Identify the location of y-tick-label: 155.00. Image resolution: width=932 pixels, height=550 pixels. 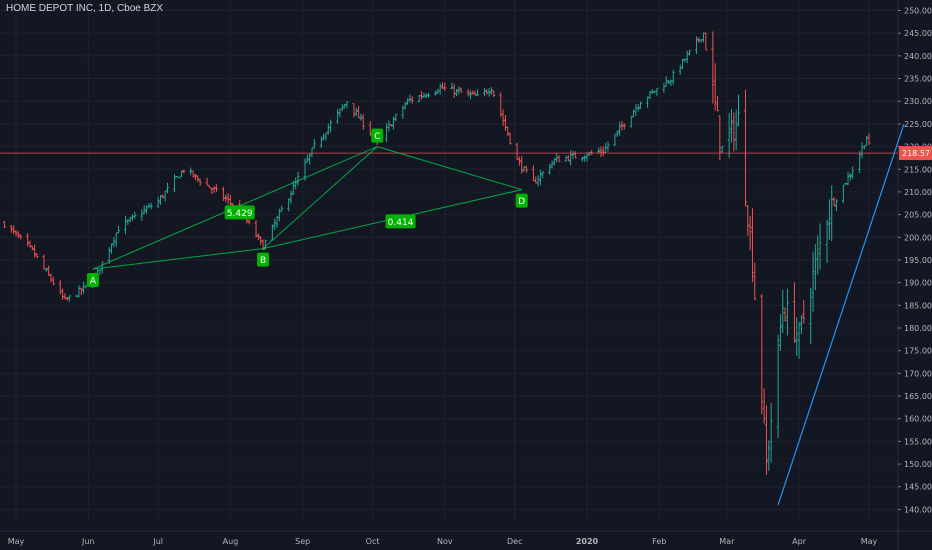
(918, 441).